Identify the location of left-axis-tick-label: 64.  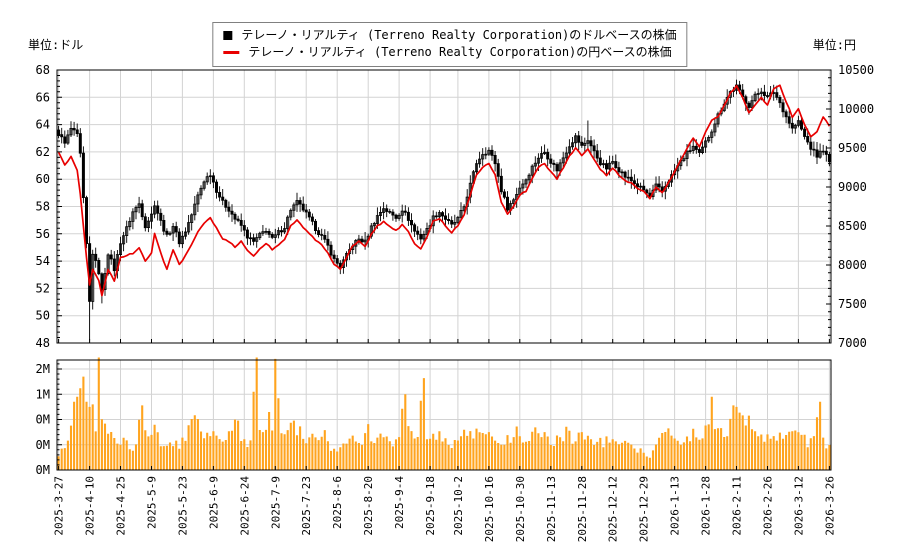
(43, 125).